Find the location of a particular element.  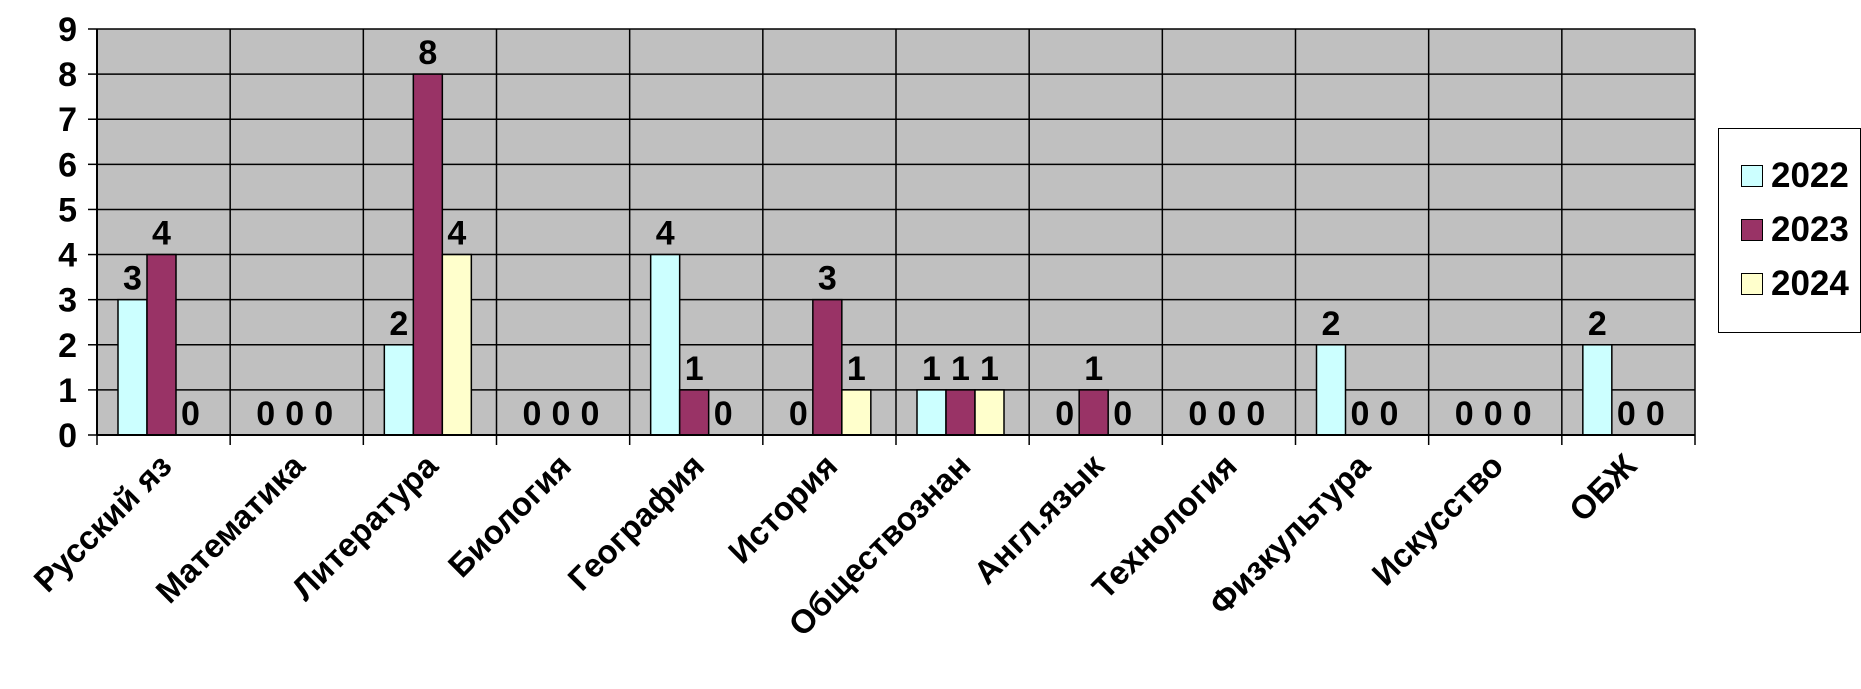

y-tick-label: 7 is located at coordinates (67, 120).